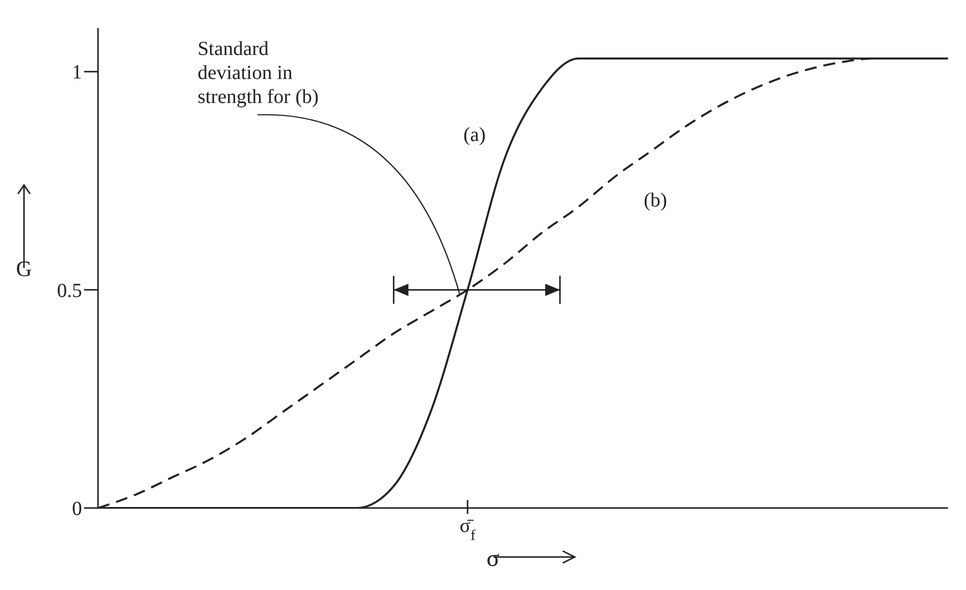  Describe the element at coordinates (474, 135) in the screenshot. I see `series-label: (a)` at that location.